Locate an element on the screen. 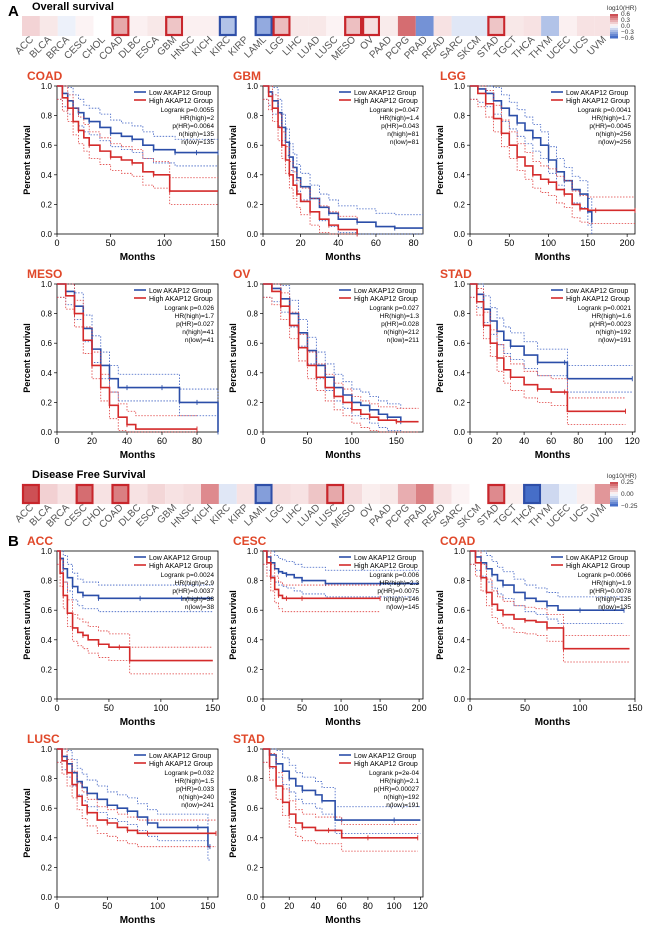 This screenshot has height=938, width=647. heat-cell-chol is located at coordinates (102, 26).